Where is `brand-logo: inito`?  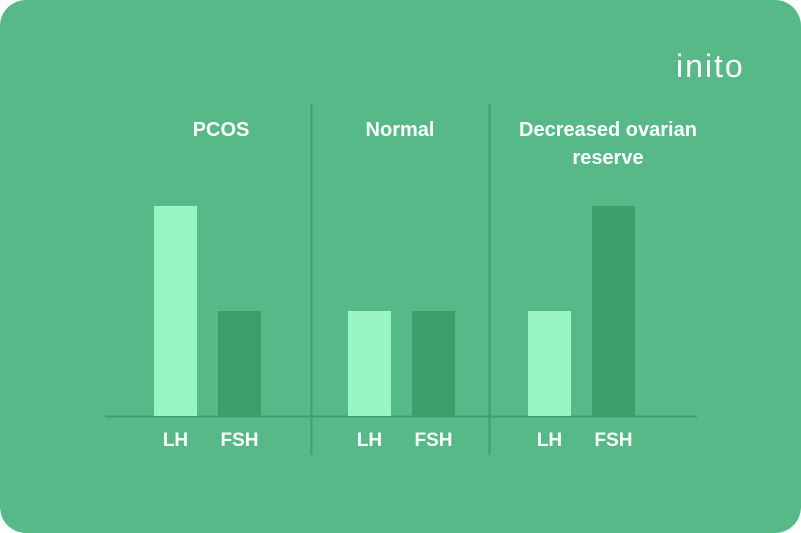 brand-logo: inito is located at coordinates (710, 66).